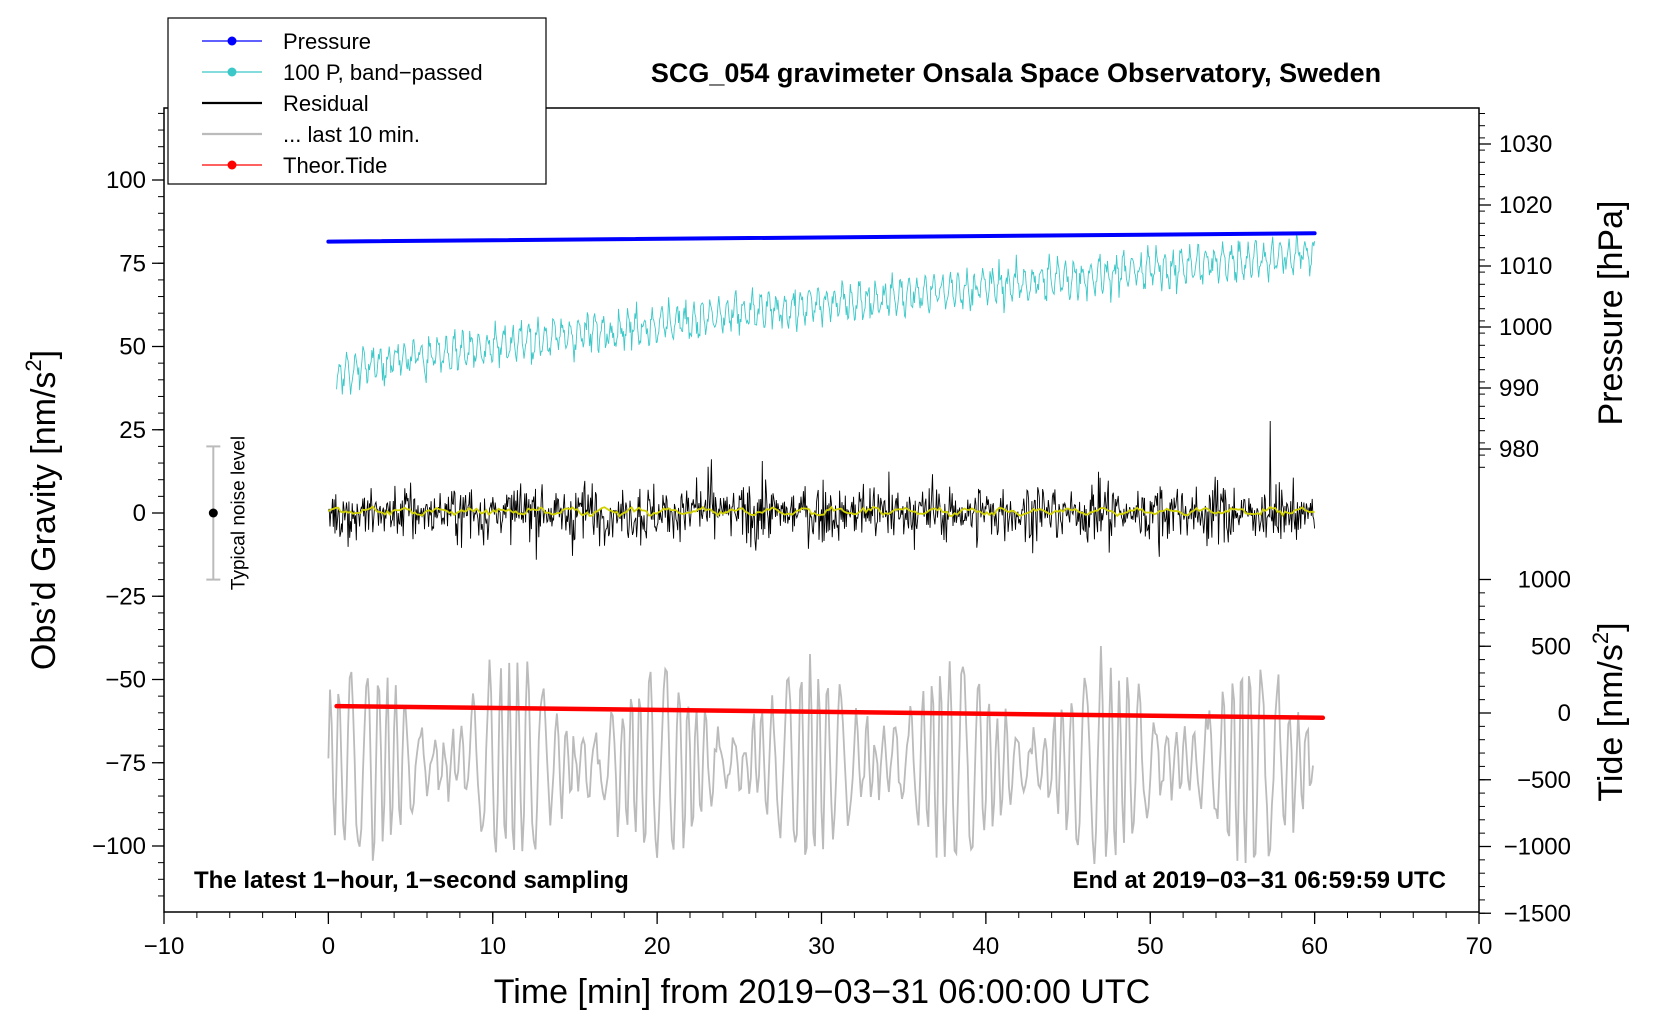  What do you see at coordinates (383, 72) in the screenshot?
I see `legend-label: 100 P, band−passed` at bounding box center [383, 72].